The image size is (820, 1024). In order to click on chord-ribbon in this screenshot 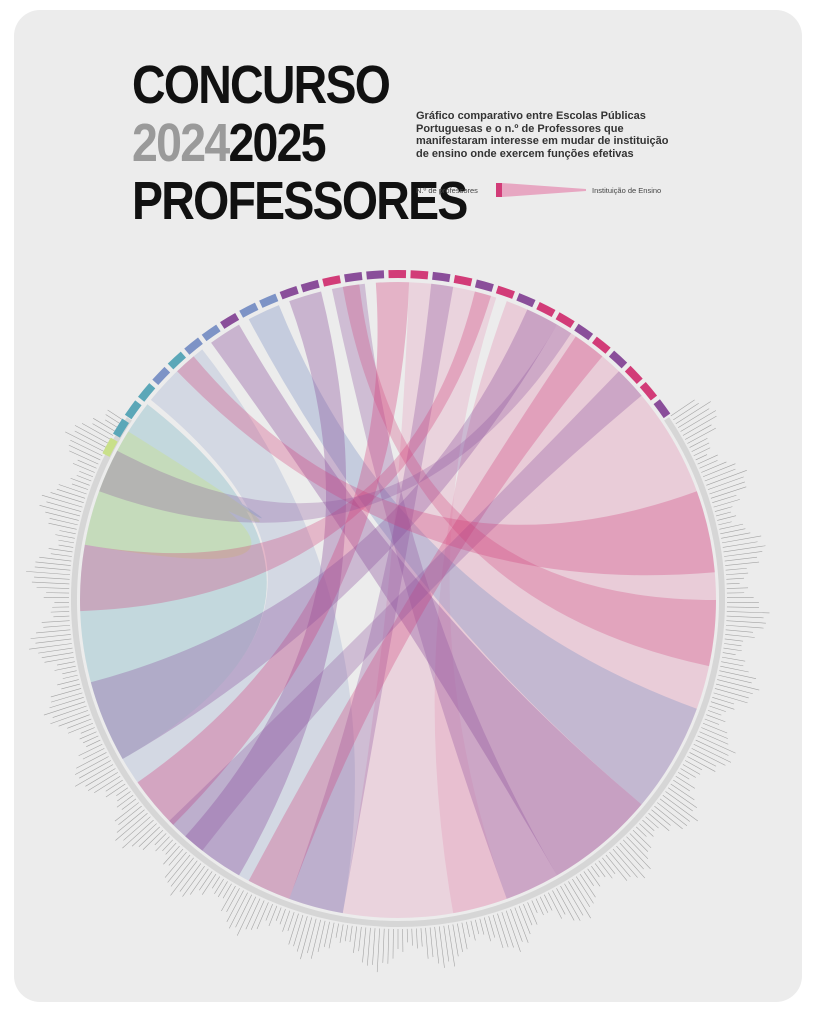, I will do `click(172, 495)`.